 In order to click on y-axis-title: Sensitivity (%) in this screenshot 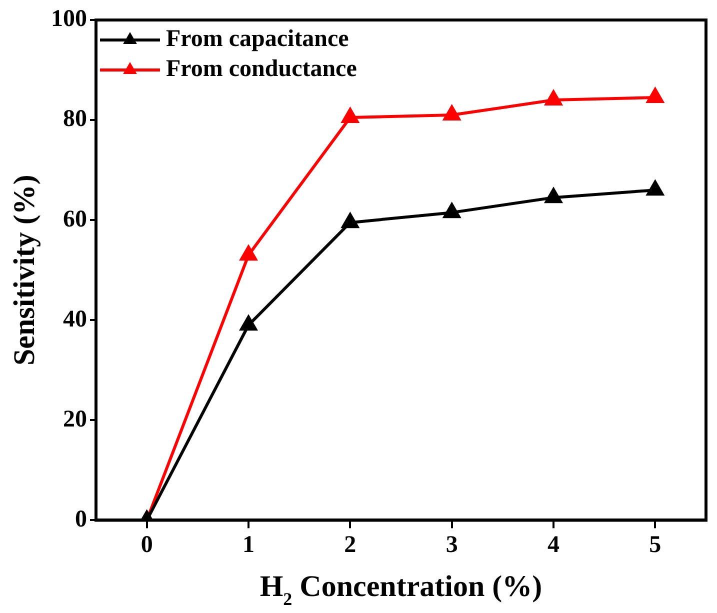, I will do `click(24, 270)`.